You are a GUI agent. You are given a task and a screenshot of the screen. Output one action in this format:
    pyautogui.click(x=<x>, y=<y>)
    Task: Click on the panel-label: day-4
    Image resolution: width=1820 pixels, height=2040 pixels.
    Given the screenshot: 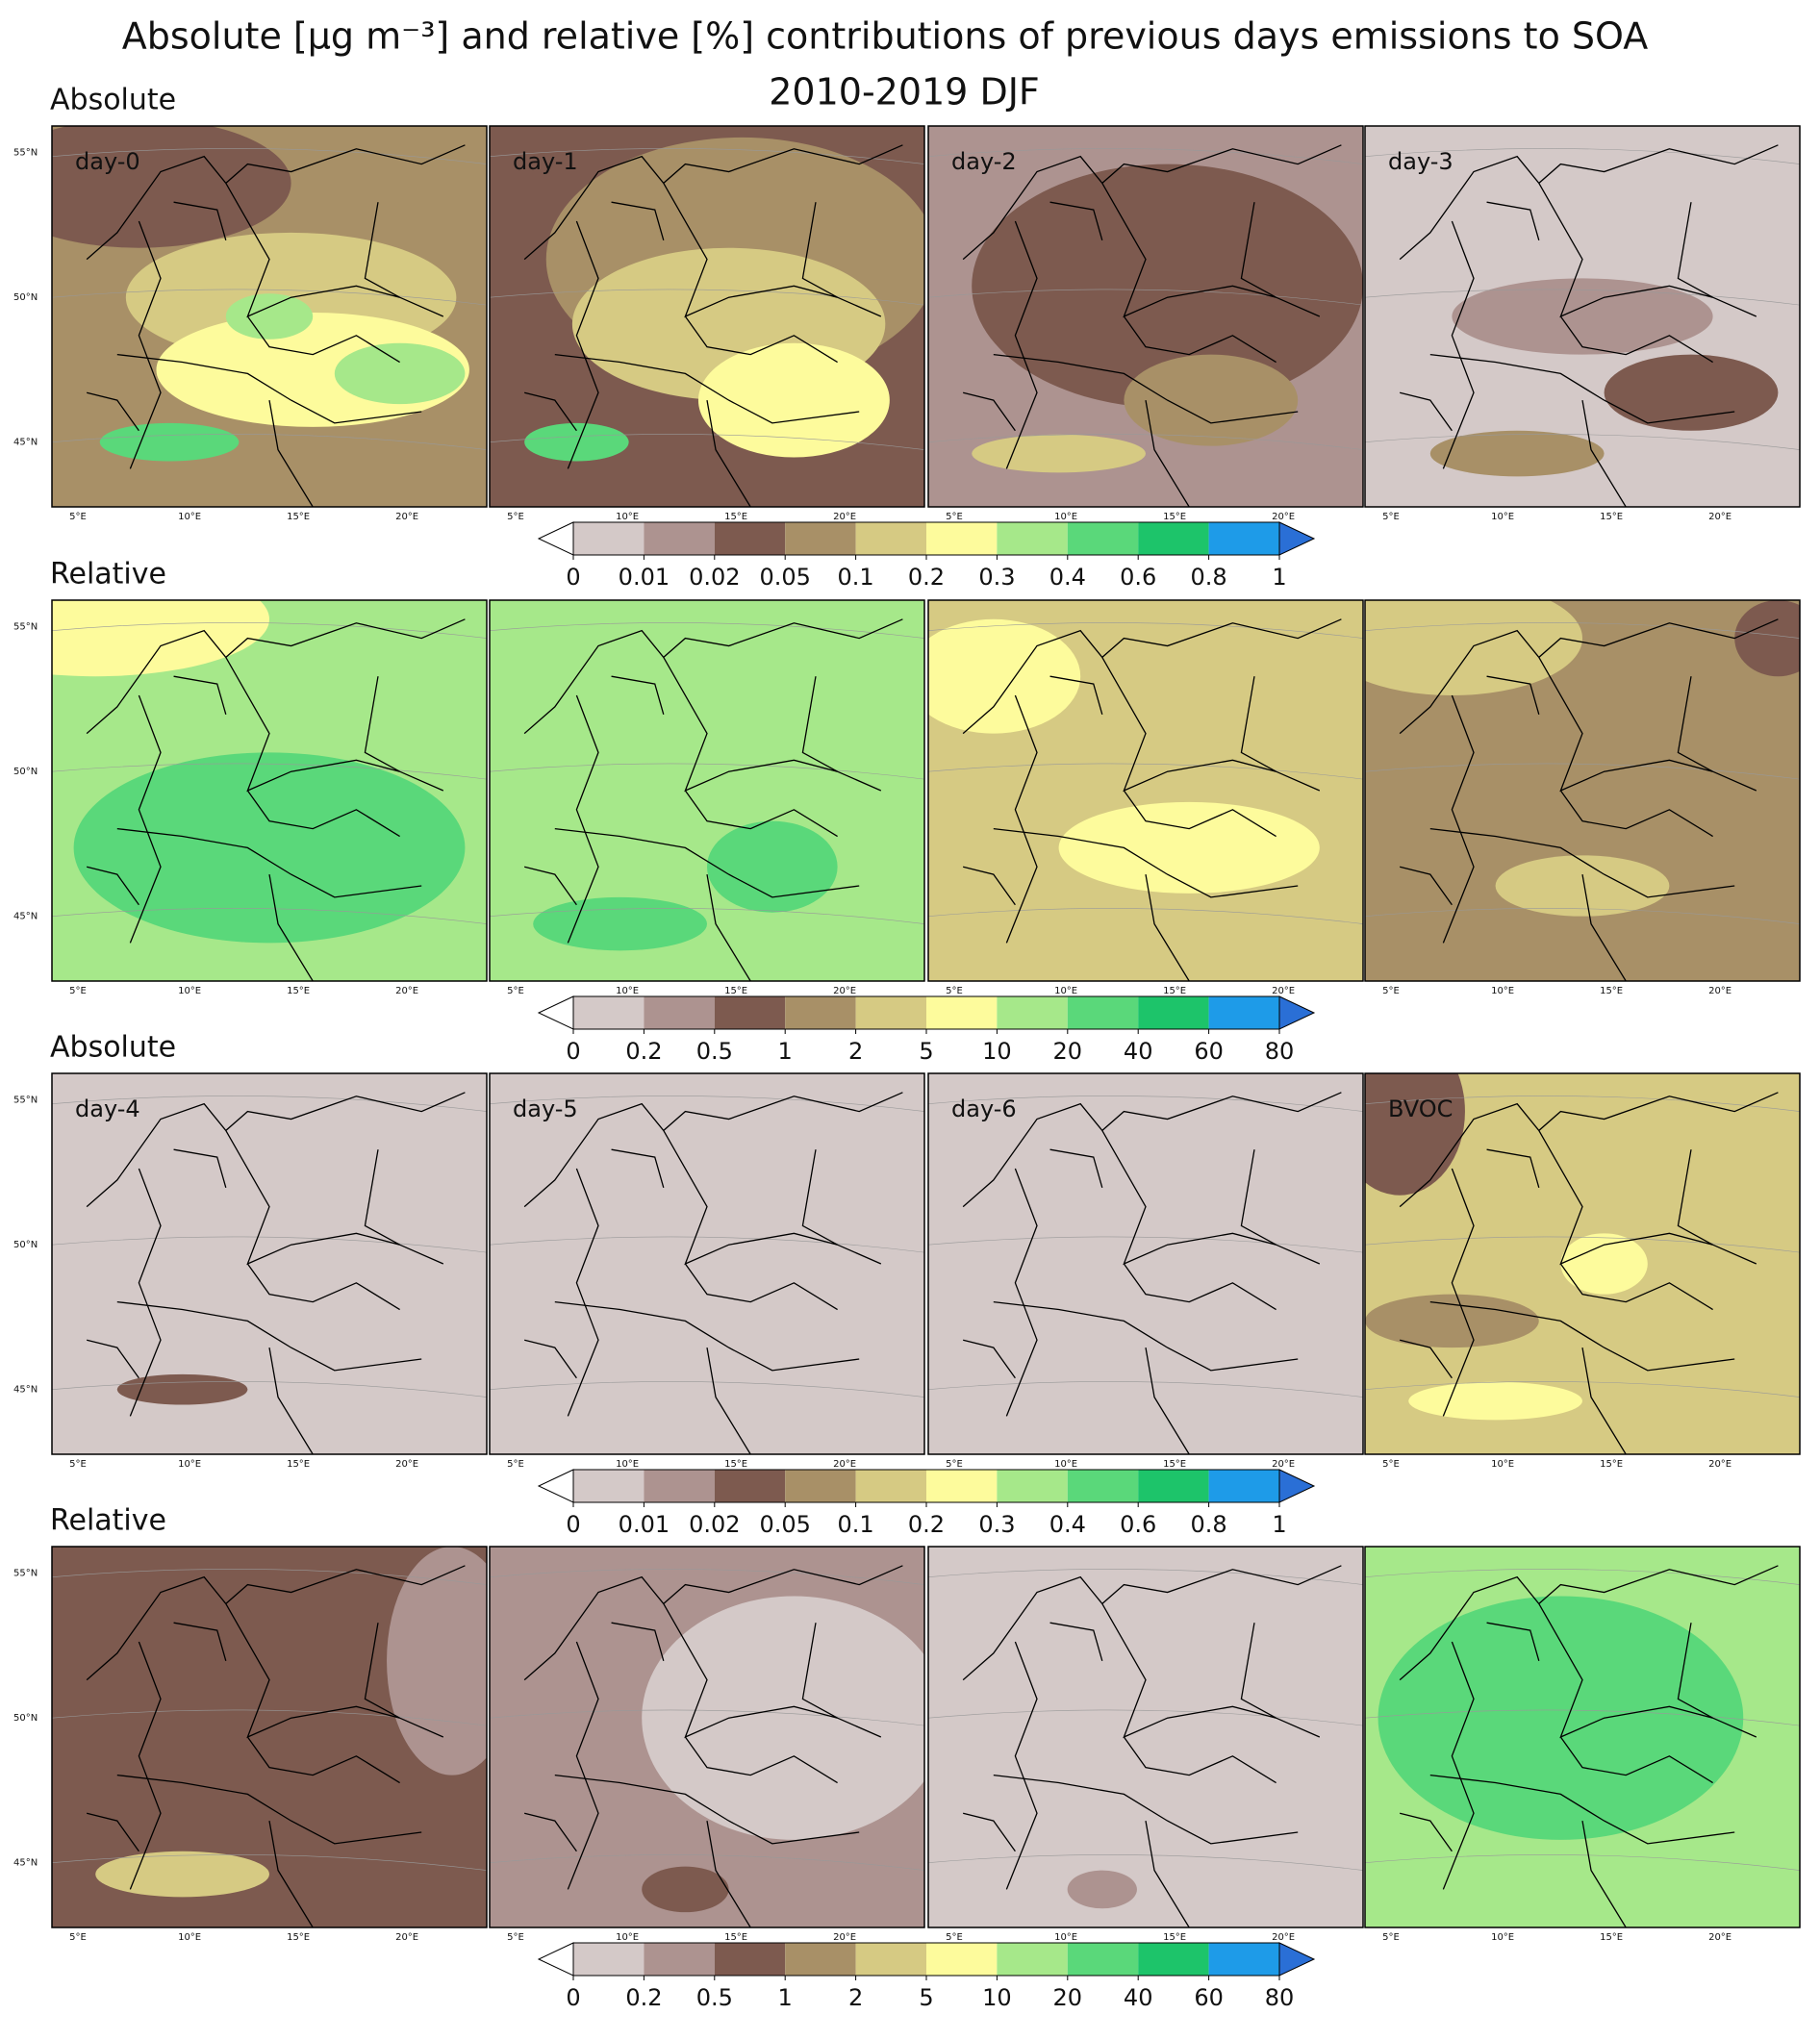 What is the action you would take?
    pyautogui.click(x=107, y=1109)
    